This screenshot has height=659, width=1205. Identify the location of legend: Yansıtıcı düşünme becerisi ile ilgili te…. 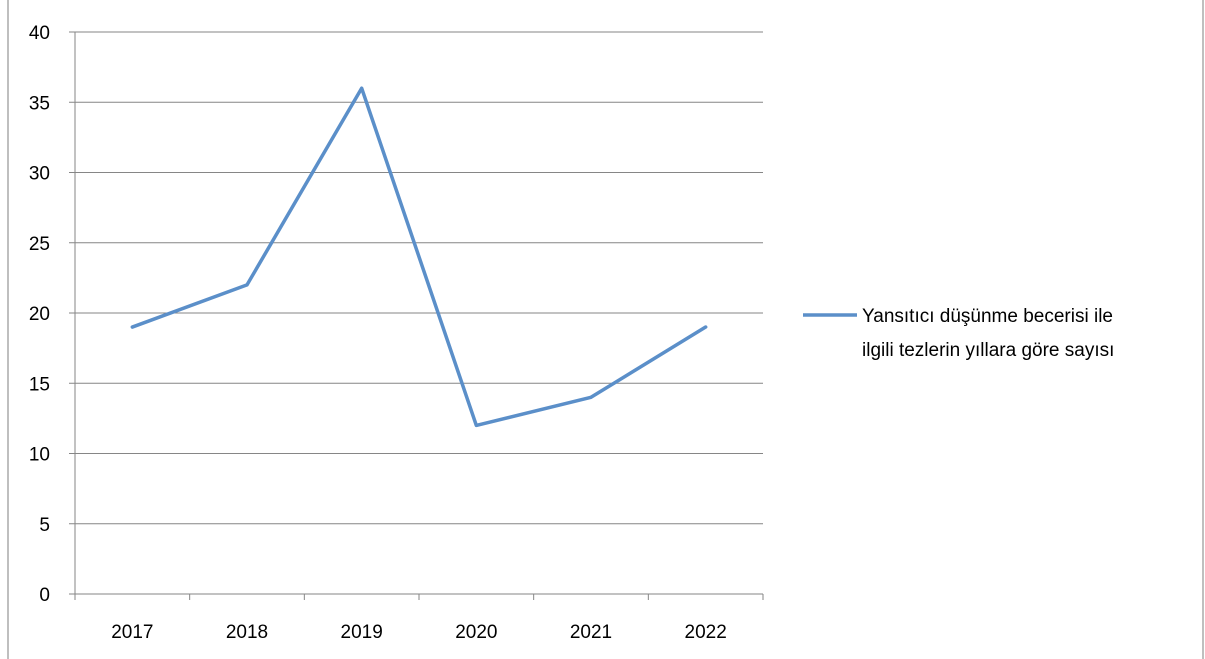
(958, 333).